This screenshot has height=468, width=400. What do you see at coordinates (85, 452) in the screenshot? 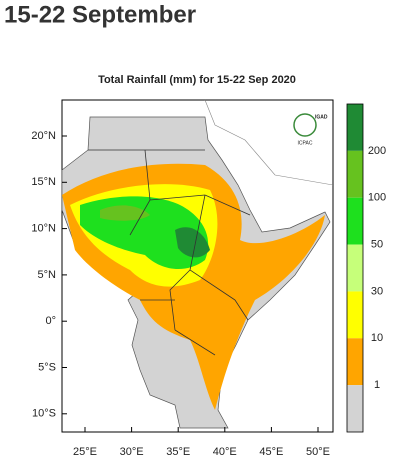
I see `lon-label: 25°E` at bounding box center [85, 452].